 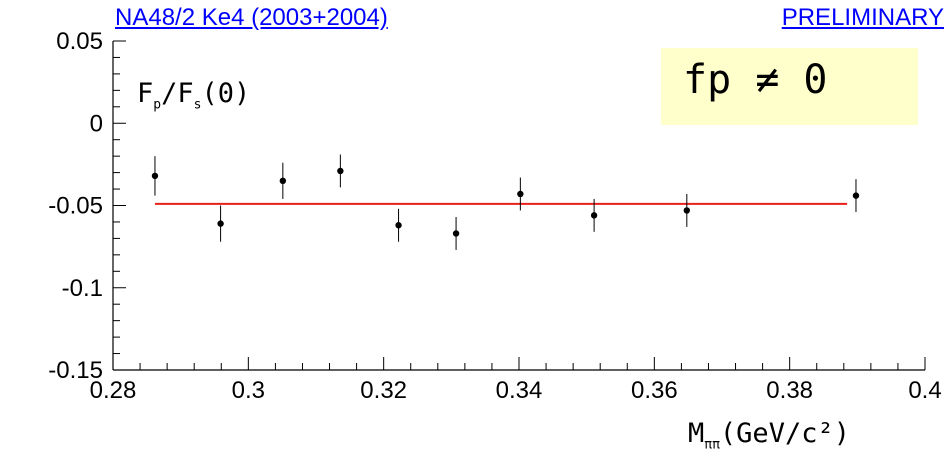 What do you see at coordinates (789, 390) in the screenshot?
I see `x-tick-label: 0.38` at bounding box center [789, 390].